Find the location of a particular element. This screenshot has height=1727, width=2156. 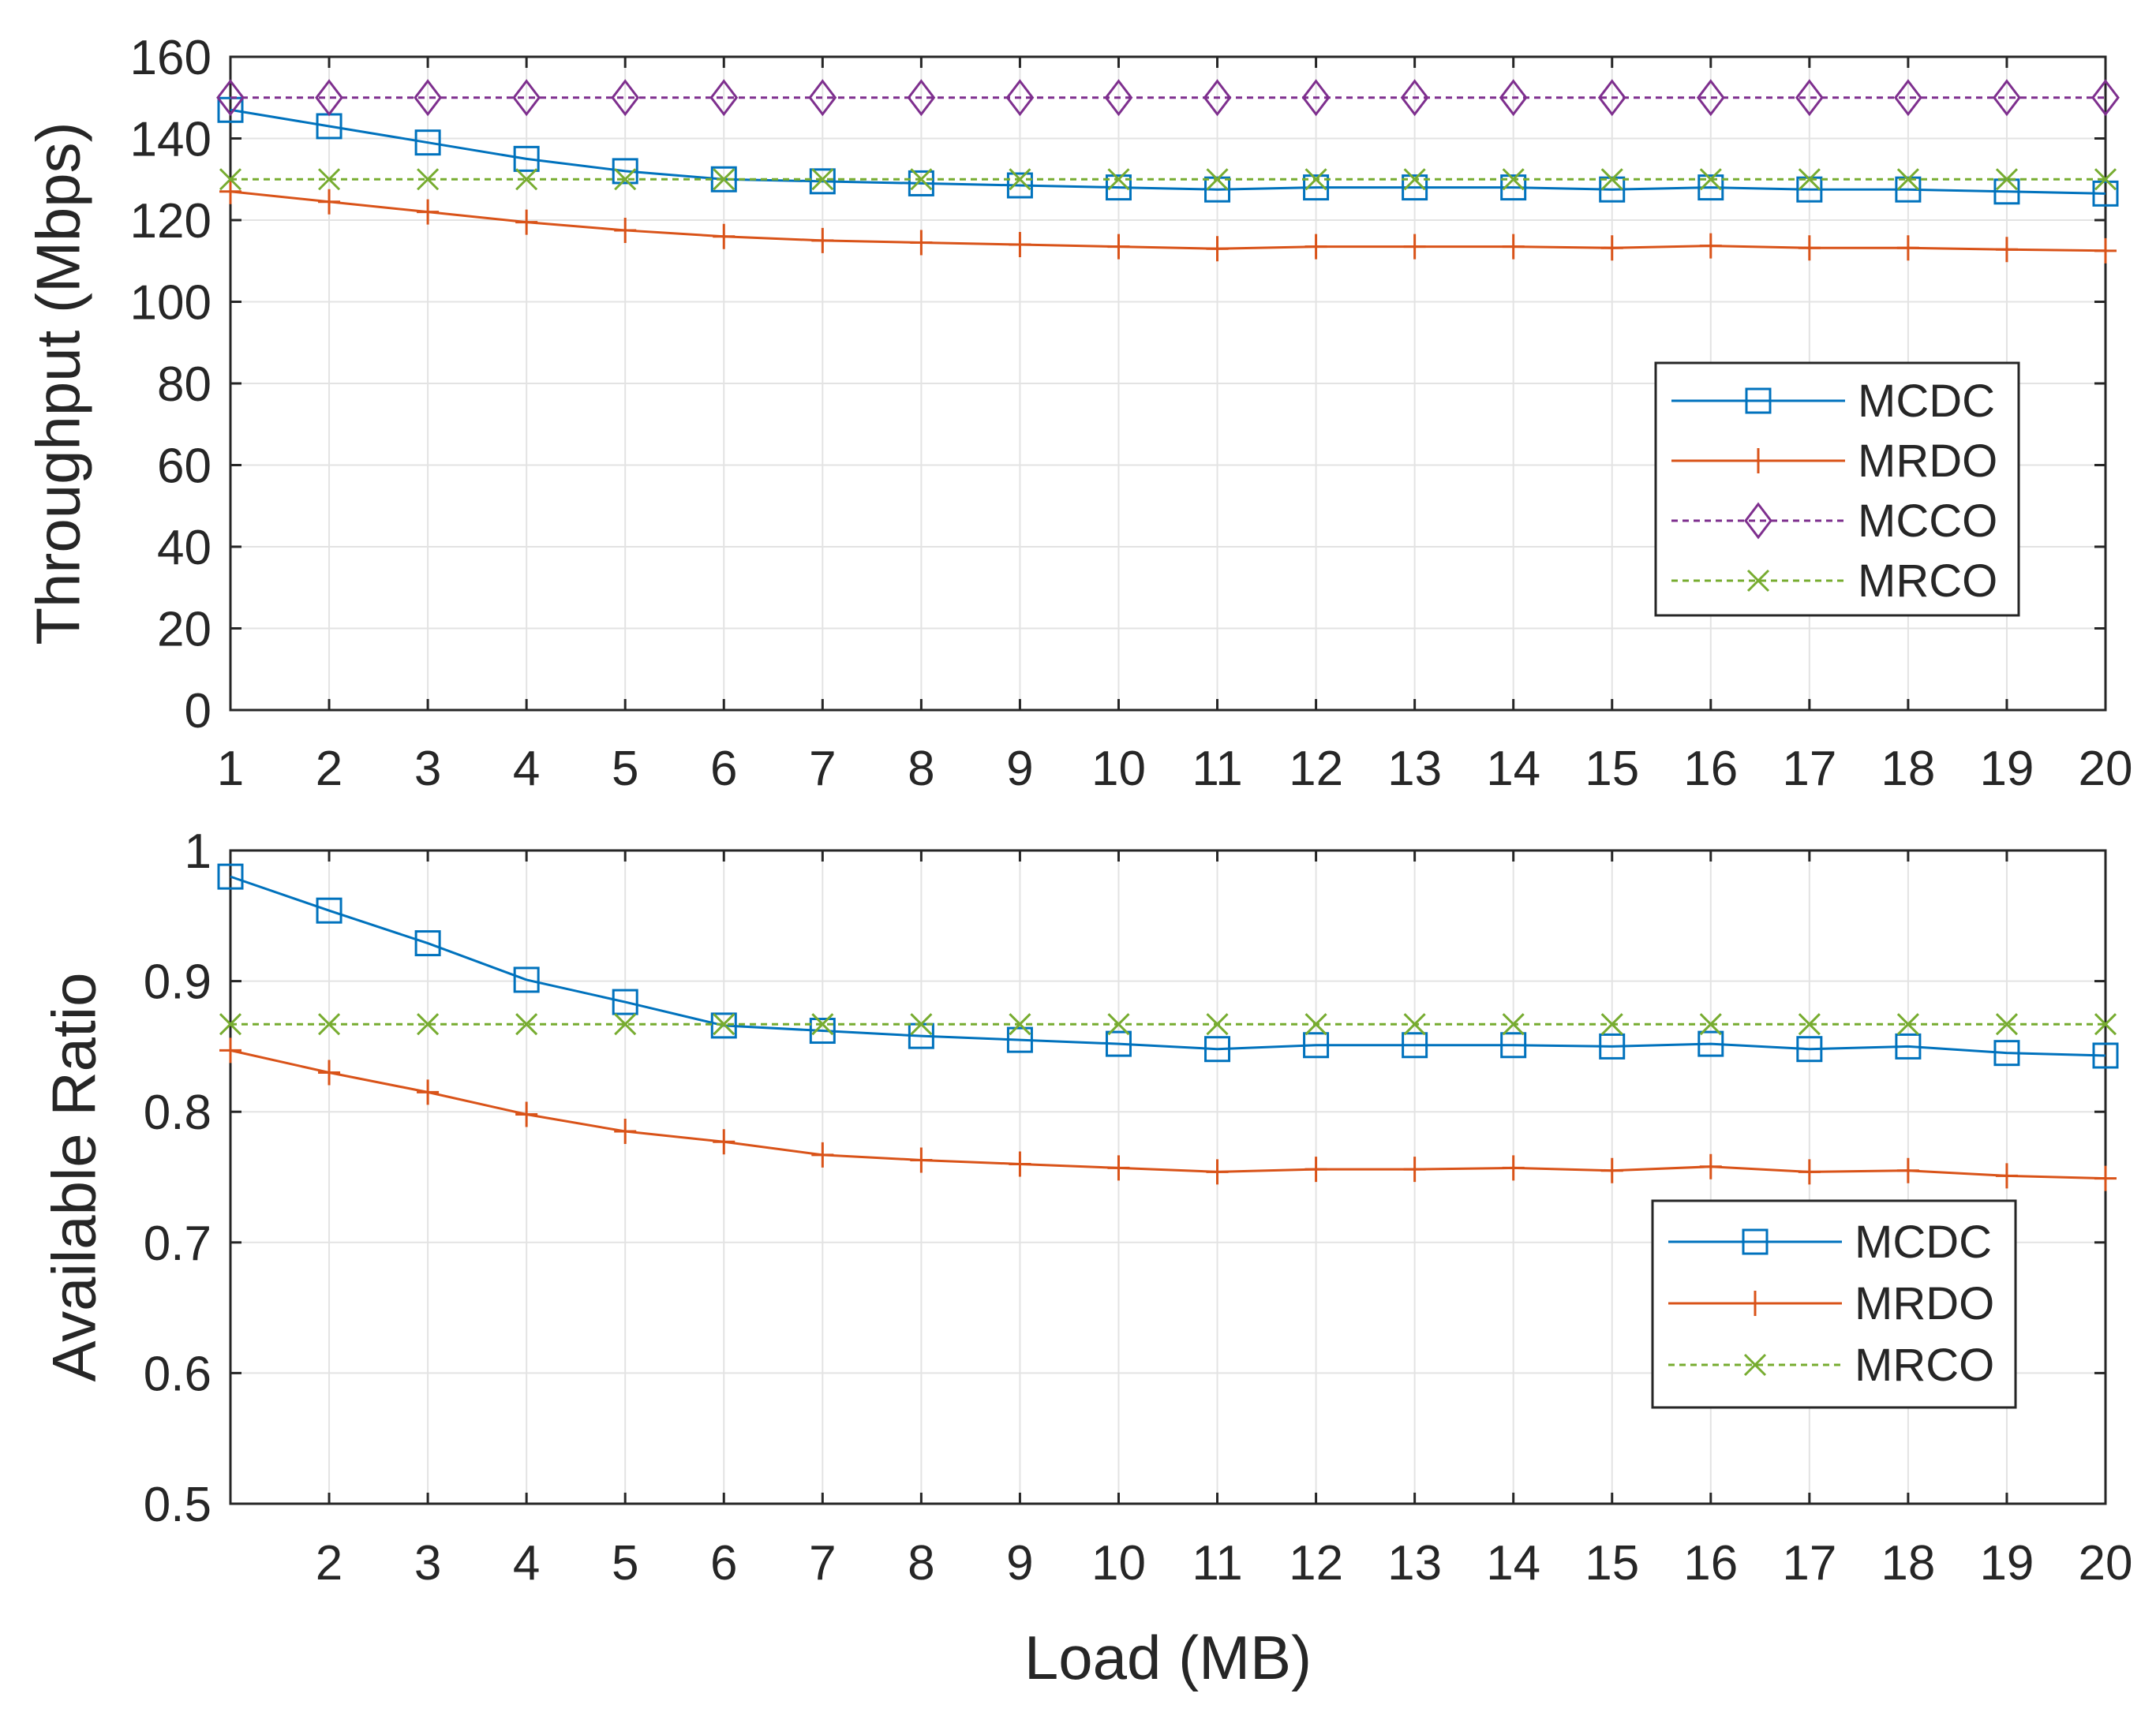

y-tick-label: 160 is located at coordinates (170, 58).